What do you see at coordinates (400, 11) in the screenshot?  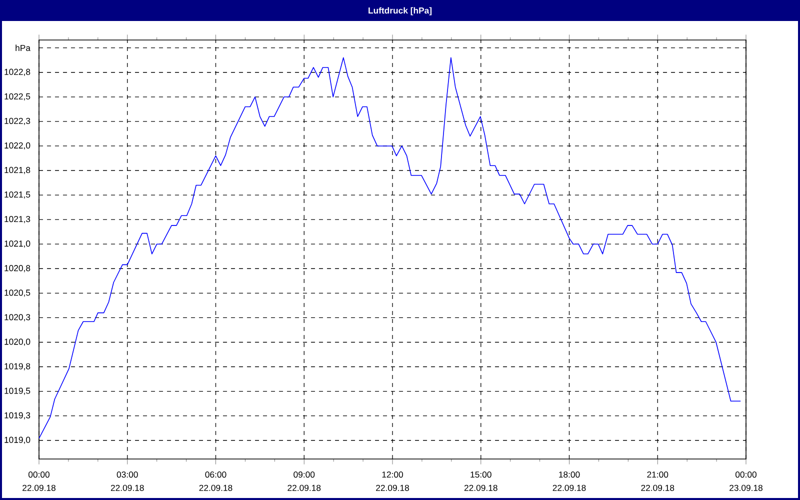 I see `chart-title: Luftdruck [hPa]` at bounding box center [400, 11].